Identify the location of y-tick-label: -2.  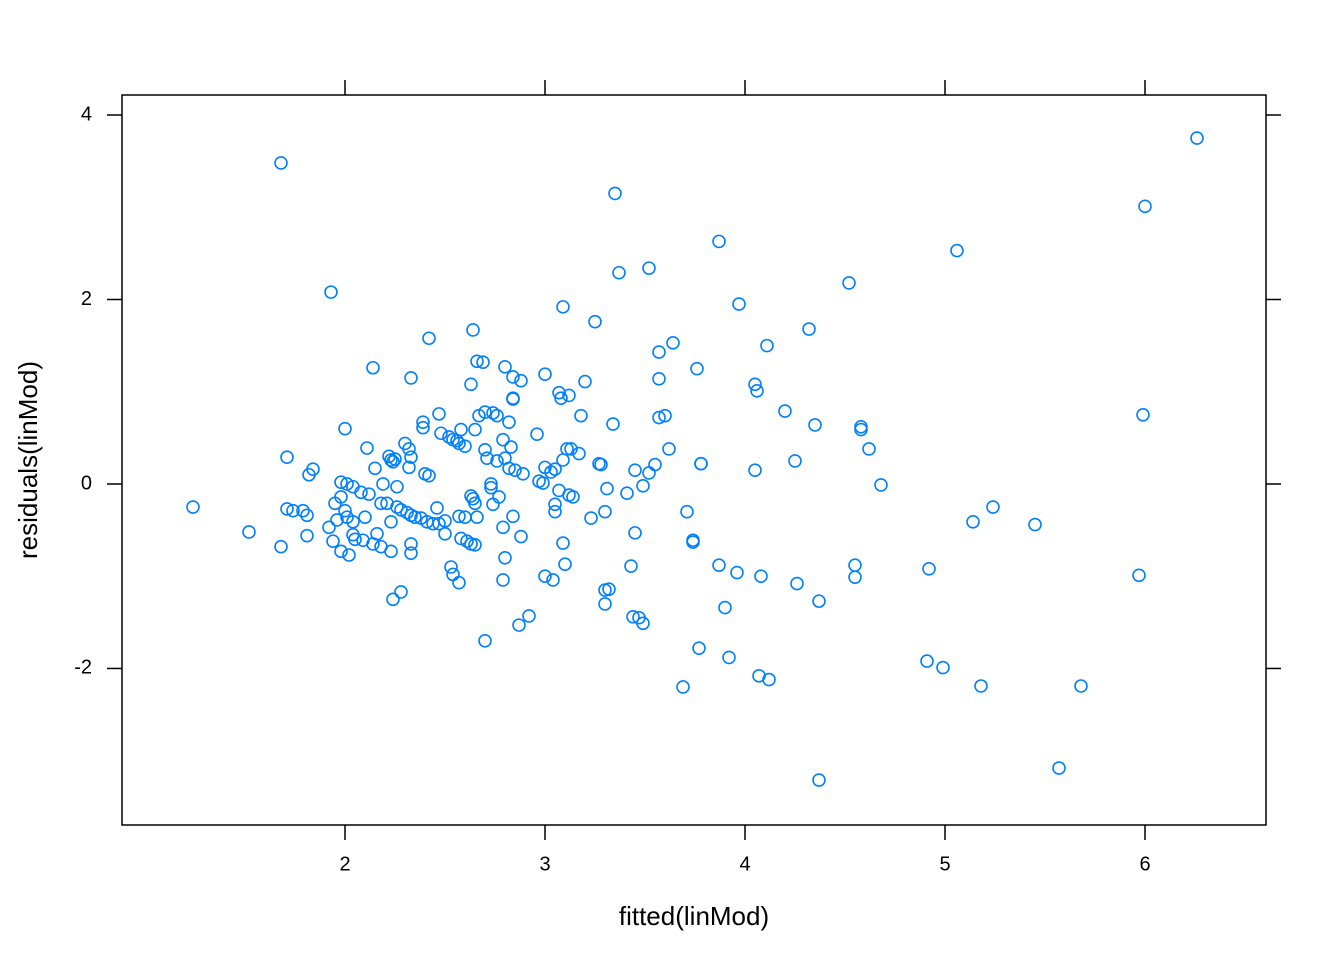
(83, 668).